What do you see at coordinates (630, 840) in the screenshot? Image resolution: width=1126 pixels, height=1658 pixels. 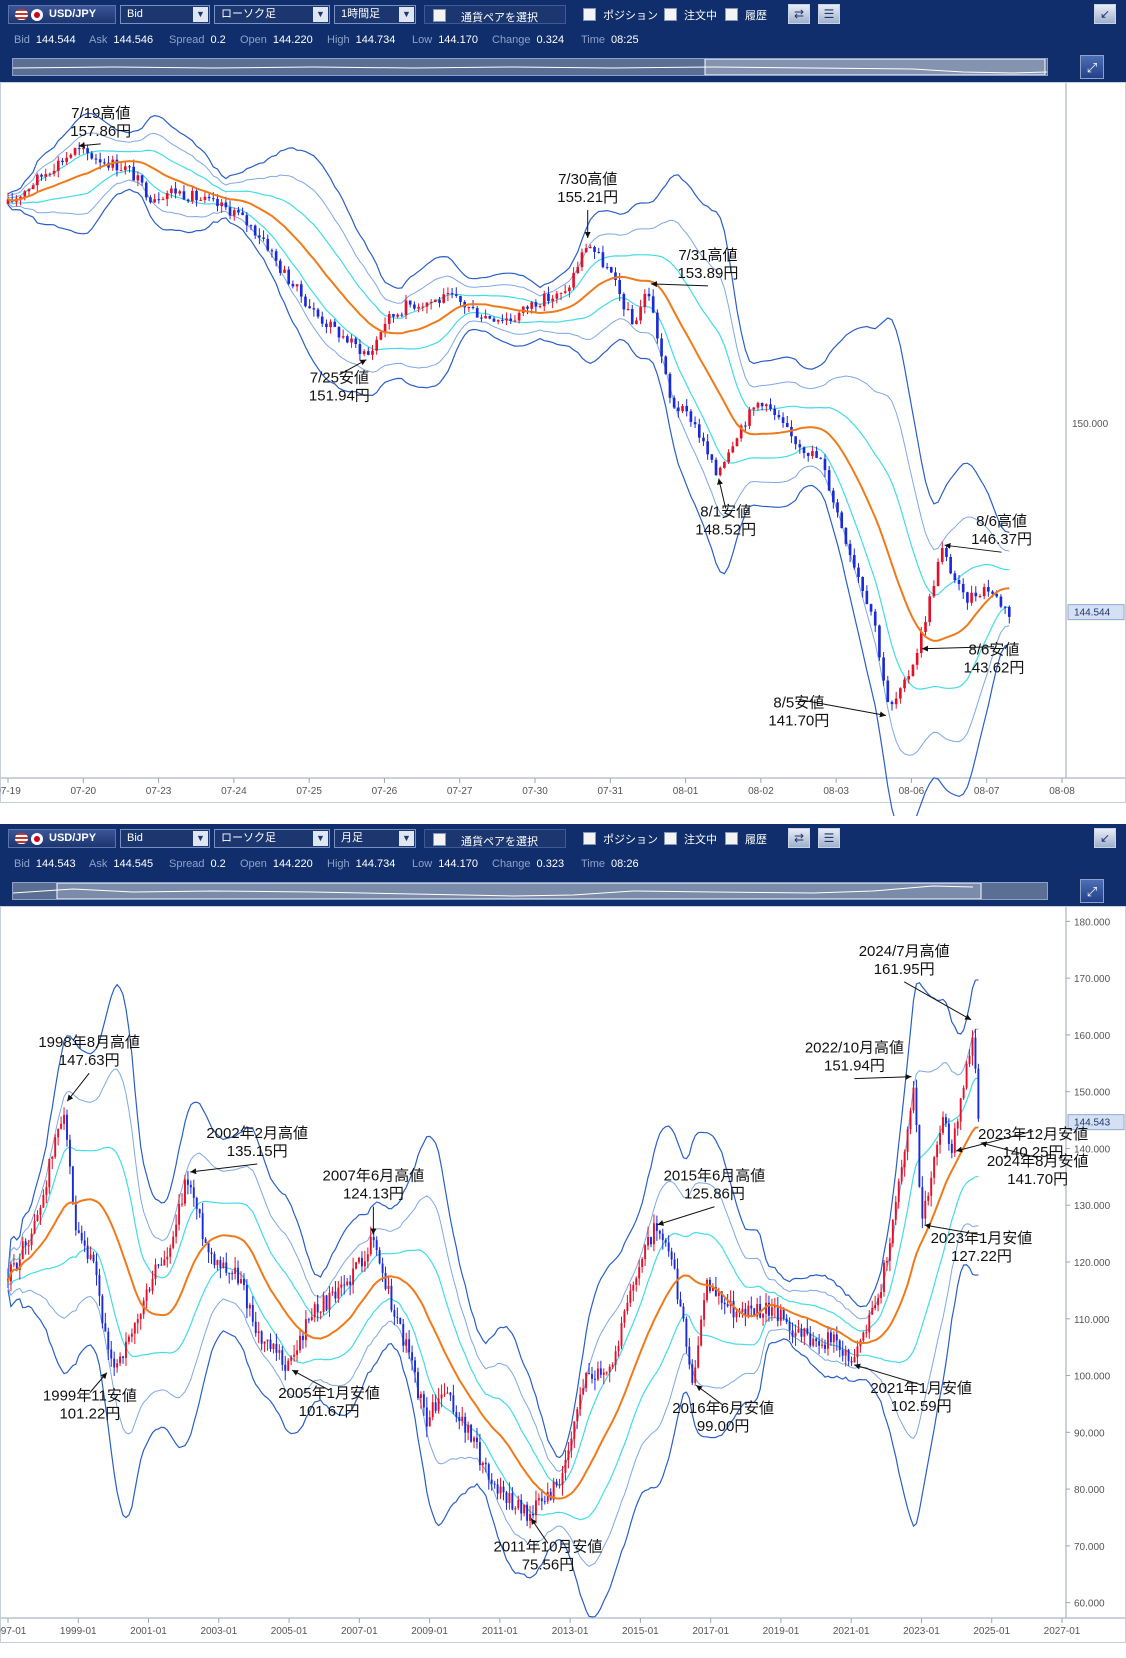 I see `position-label: ポジション` at bounding box center [630, 840].